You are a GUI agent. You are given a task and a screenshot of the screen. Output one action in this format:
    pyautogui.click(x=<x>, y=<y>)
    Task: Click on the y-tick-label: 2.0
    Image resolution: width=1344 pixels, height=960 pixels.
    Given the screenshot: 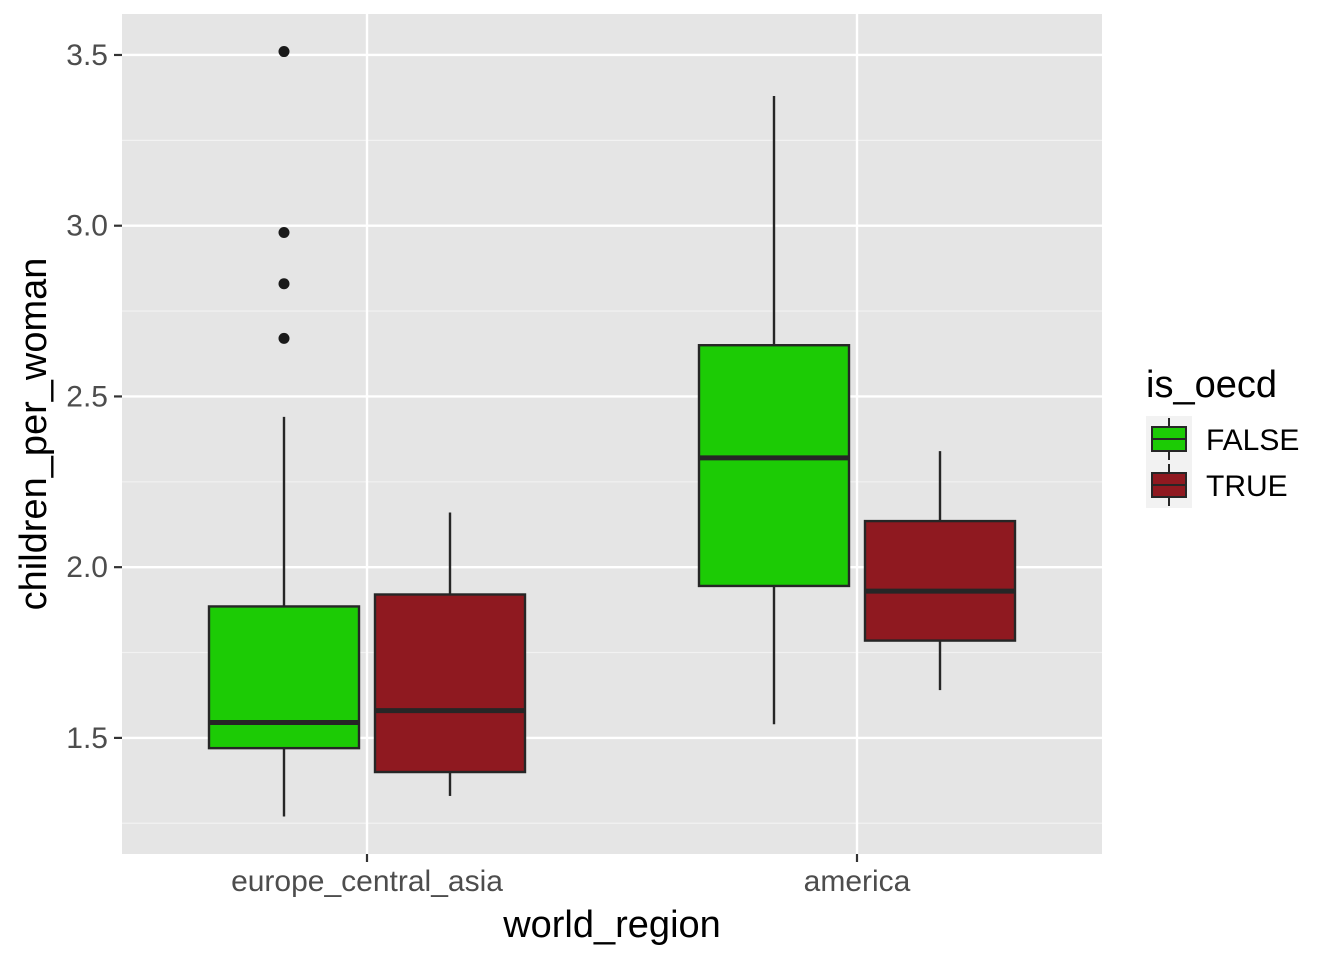 What is the action you would take?
    pyautogui.click(x=87, y=567)
    